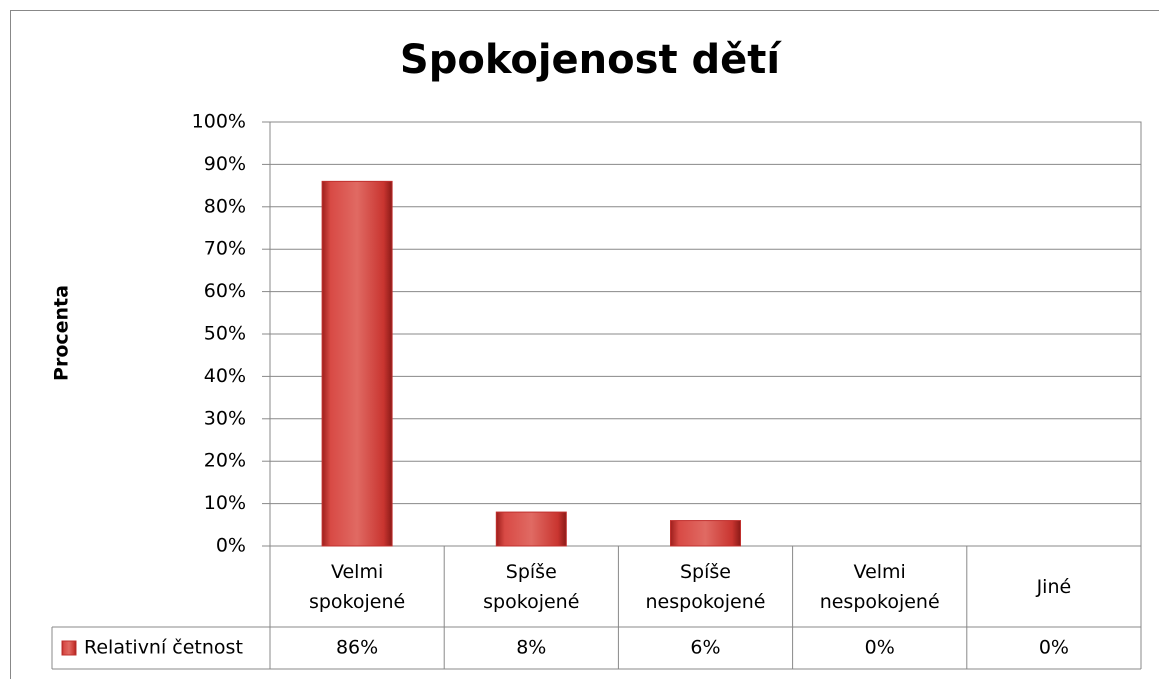 Image resolution: width=1159 pixels, height=679 pixels. Describe the element at coordinates (225, 164) in the screenshot. I see `y-tick-label: 90%` at that location.